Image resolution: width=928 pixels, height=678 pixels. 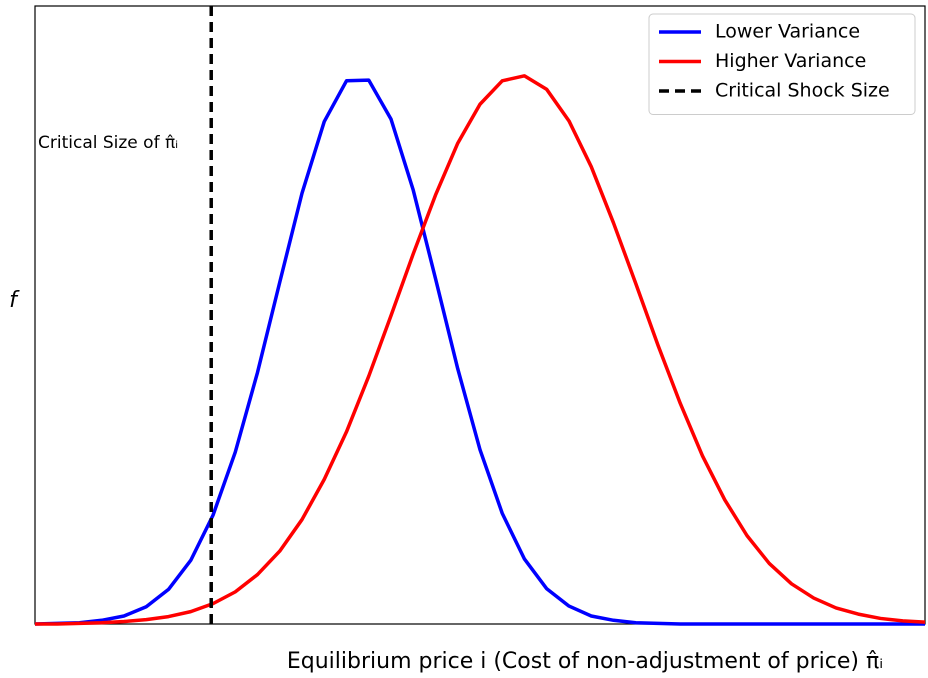 I want to click on legend-box, so click(x=782, y=64).